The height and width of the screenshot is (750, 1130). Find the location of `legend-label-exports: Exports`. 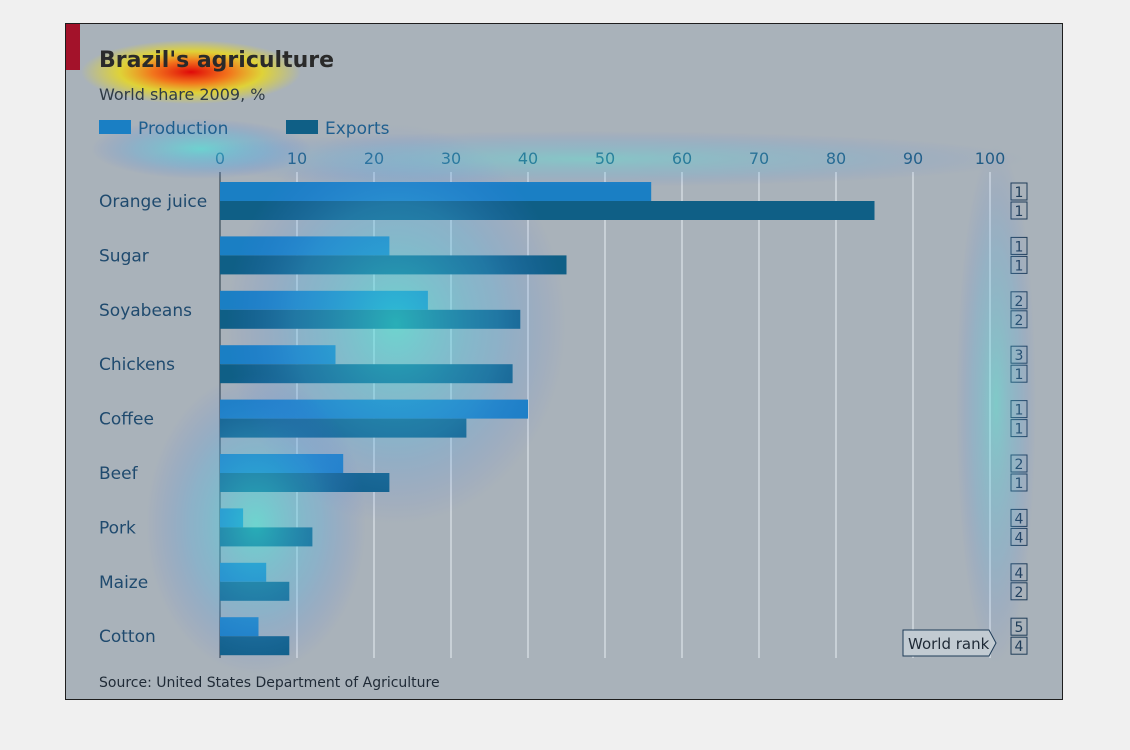

legend-label-exports: Exports is located at coordinates (357, 129).